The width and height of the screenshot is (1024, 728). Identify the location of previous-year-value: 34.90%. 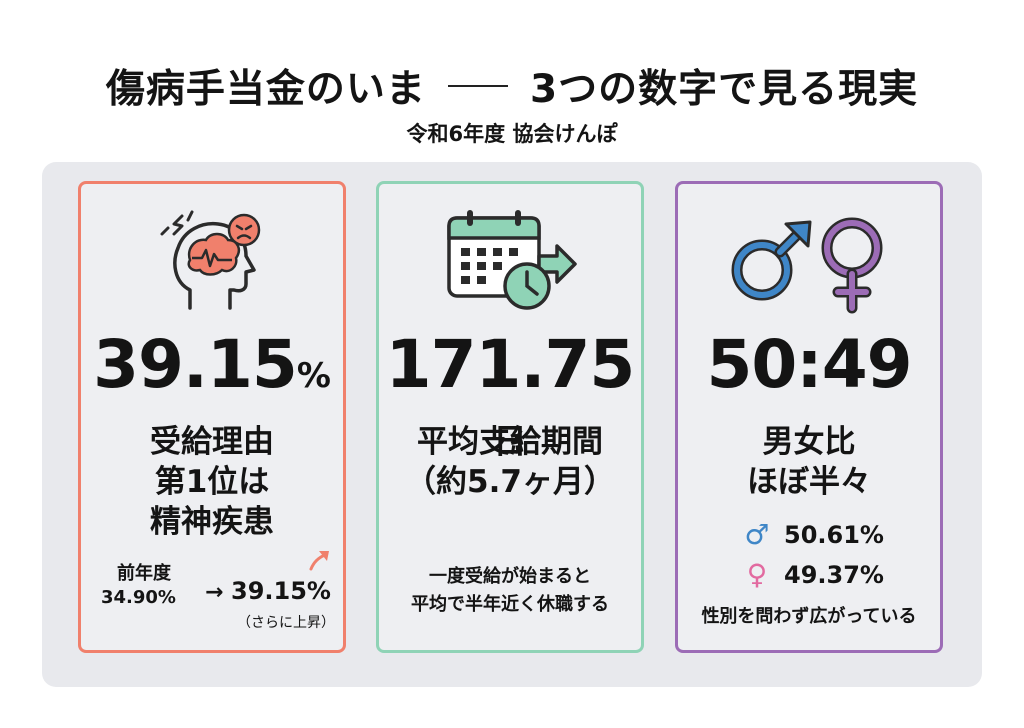
(138, 597).